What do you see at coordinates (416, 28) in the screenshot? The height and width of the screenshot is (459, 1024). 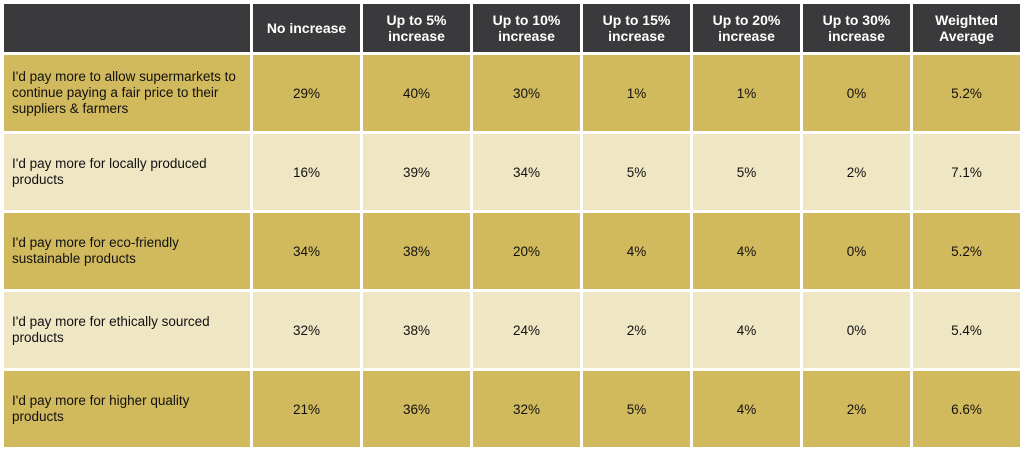 I see `header-cell: Up to 5% increase` at bounding box center [416, 28].